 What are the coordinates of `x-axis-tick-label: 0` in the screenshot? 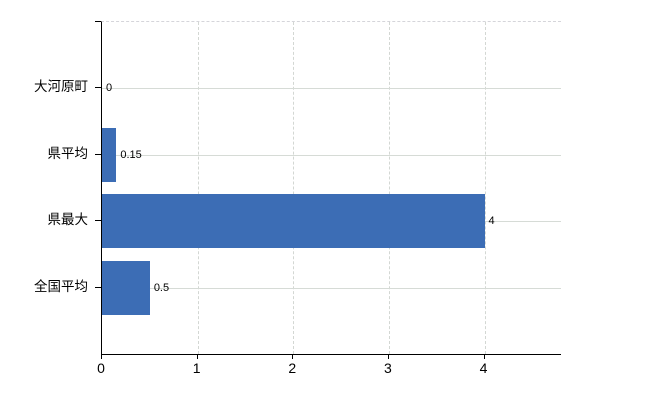 It's located at (101, 368).